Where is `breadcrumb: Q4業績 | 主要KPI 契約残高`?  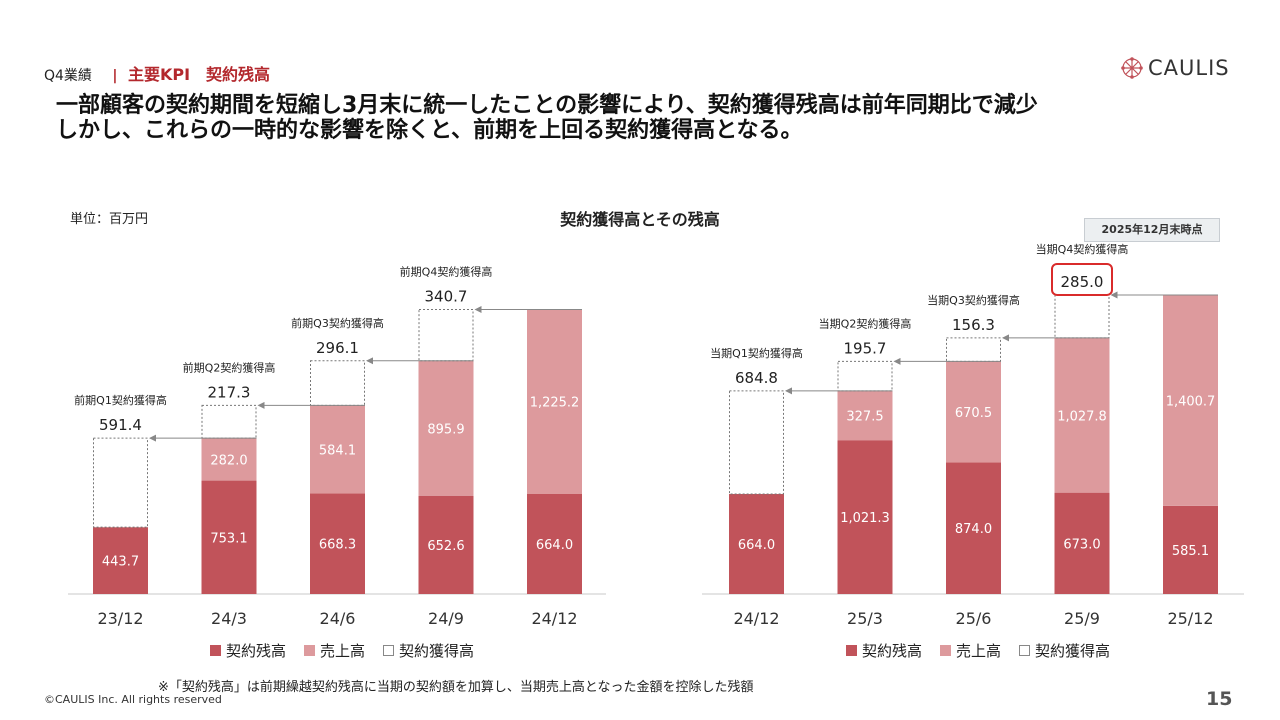 breadcrumb: Q4業績 | 主要KPI 契約残高 is located at coordinates (157, 73).